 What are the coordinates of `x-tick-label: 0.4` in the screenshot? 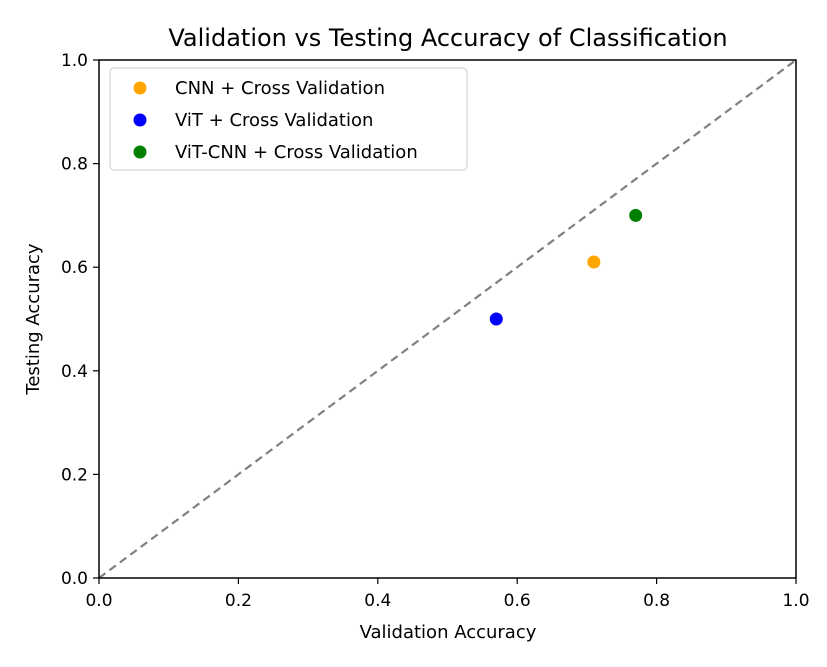 It's located at (377, 601).